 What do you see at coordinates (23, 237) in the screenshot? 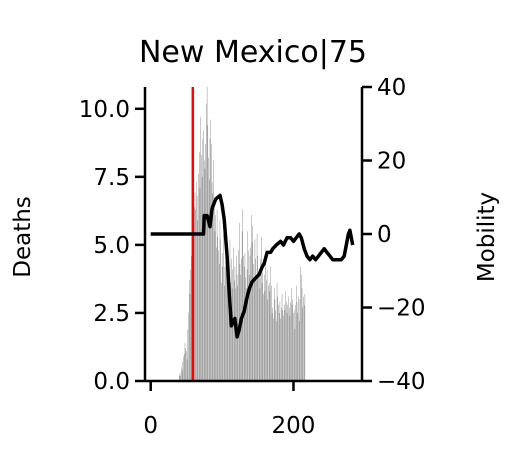
I see `y-axis-label: Deaths` at bounding box center [23, 237].